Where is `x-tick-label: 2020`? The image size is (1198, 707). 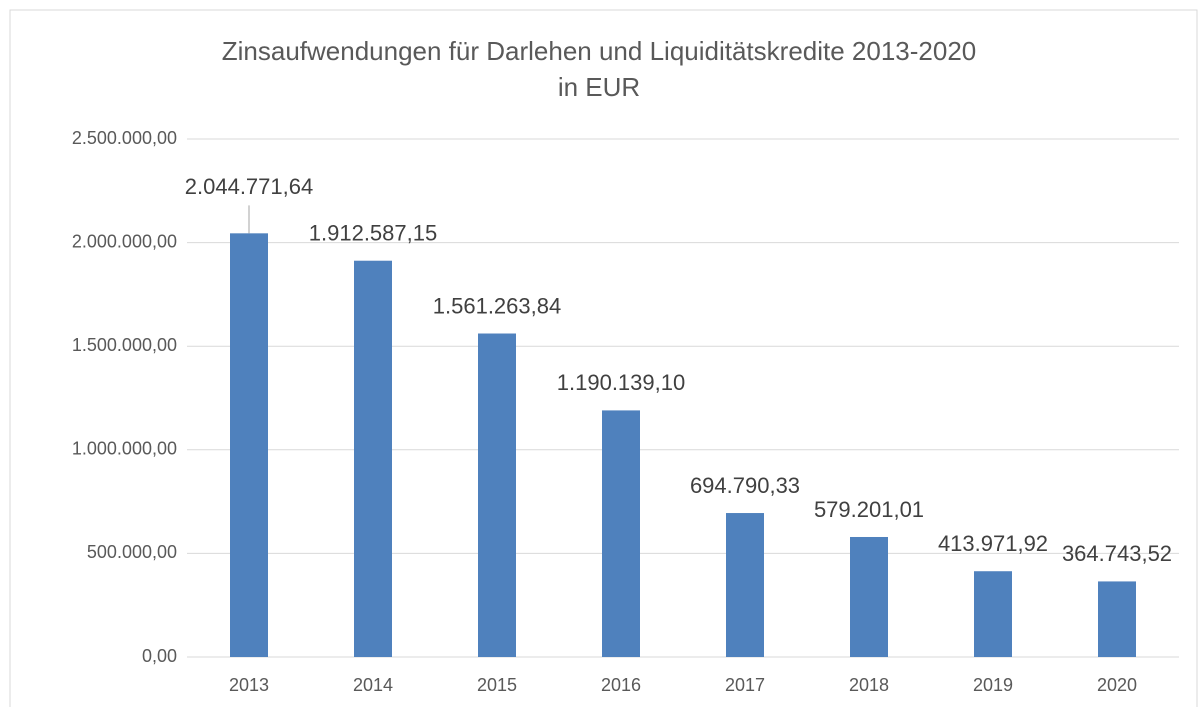
x-tick-label: 2020 is located at coordinates (1117, 685).